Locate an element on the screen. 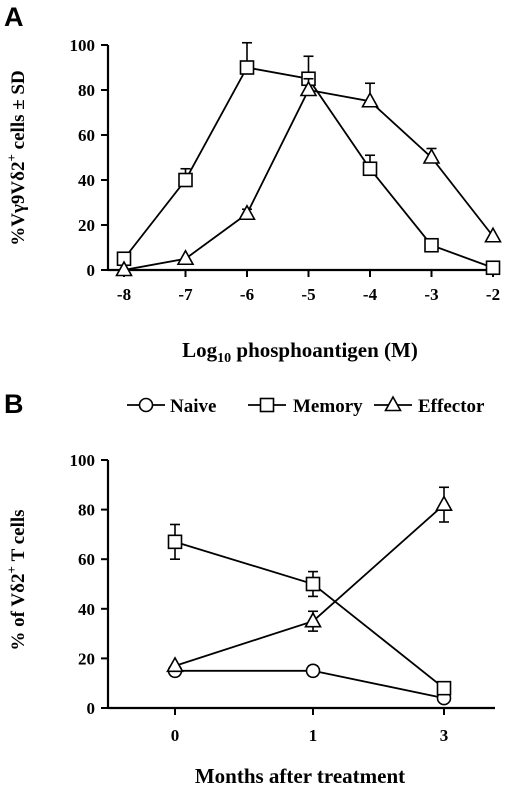 The width and height of the screenshot is (520, 792). panel-a-y-tick-label: 0 is located at coordinates (91, 270).